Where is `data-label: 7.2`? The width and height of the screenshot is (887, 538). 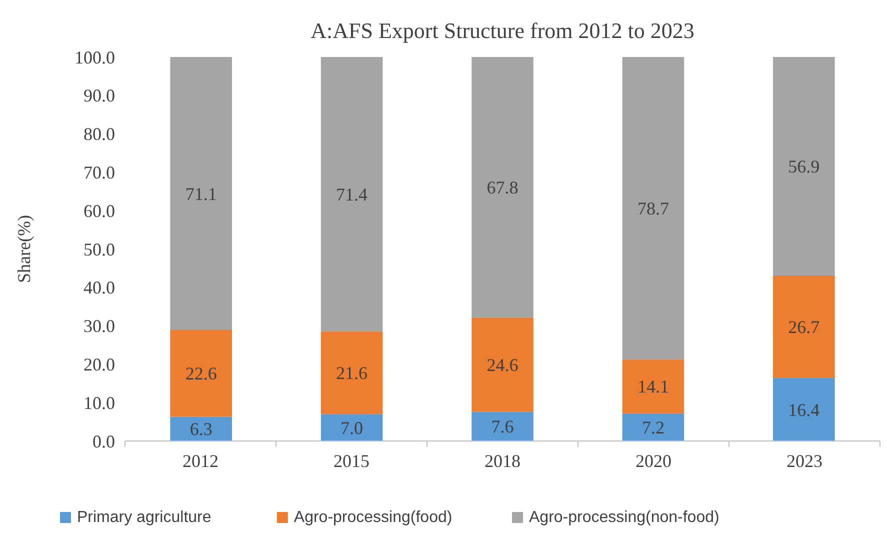 data-label: 7.2 is located at coordinates (653, 427).